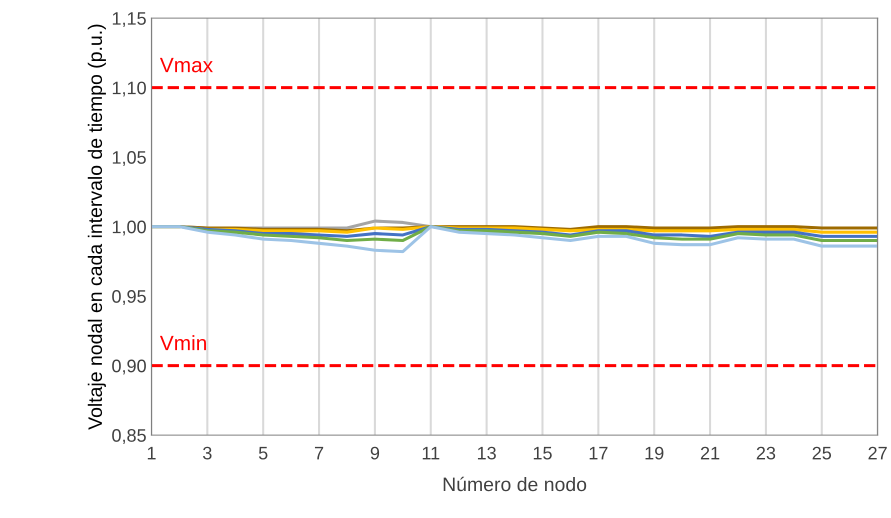 The width and height of the screenshot is (891, 518). I want to click on y-tick-label: 1,00, so click(129, 228).